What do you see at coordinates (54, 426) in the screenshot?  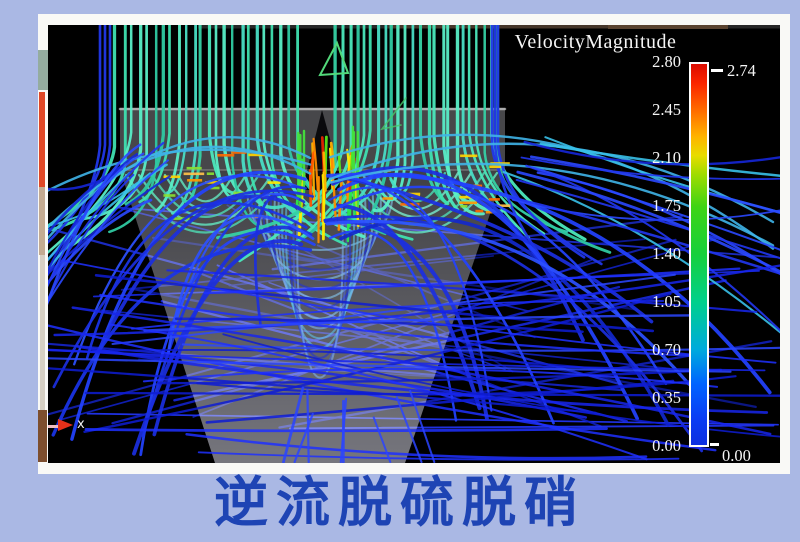 I see `axis-arrow-tail` at bounding box center [54, 426].